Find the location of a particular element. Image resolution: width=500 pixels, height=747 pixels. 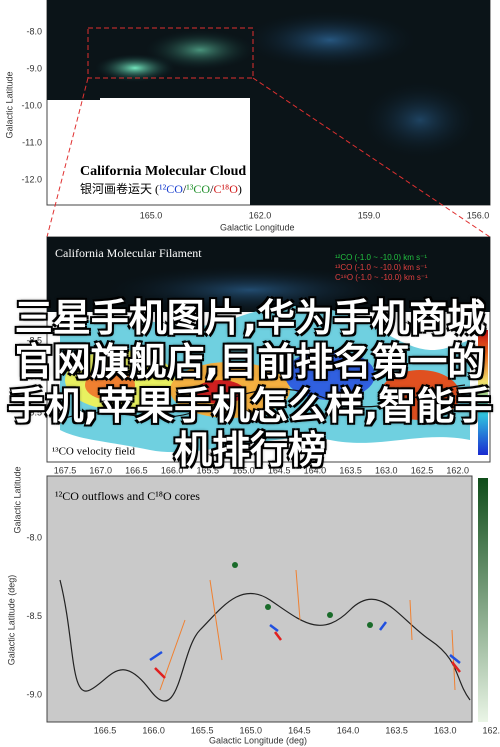

zoom-box is located at coordinates (170, 53).